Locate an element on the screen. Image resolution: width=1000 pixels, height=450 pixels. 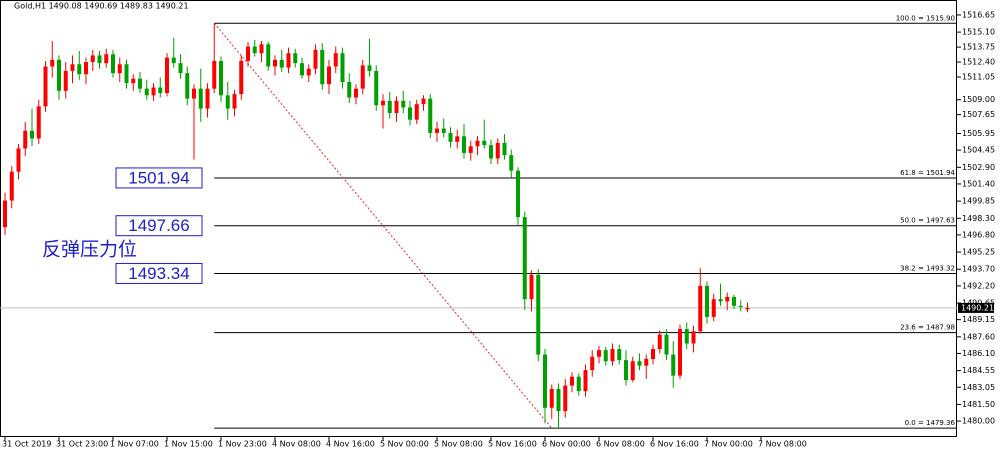
annotation: 反弹压力位 is located at coordinates (89, 250).